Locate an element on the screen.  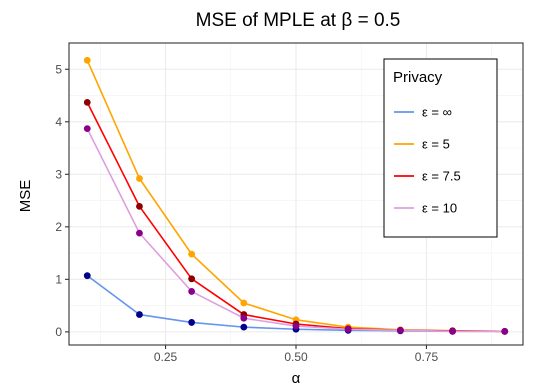
legend-label-0: ε = ∞ is located at coordinates (437, 112).